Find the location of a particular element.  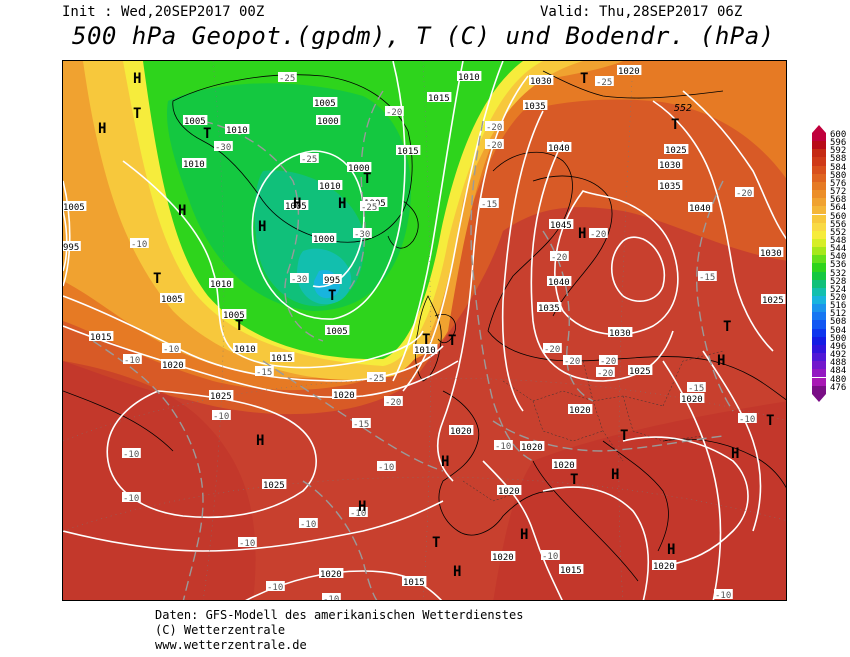

legend-label: 560 is located at coordinates (838, 216).